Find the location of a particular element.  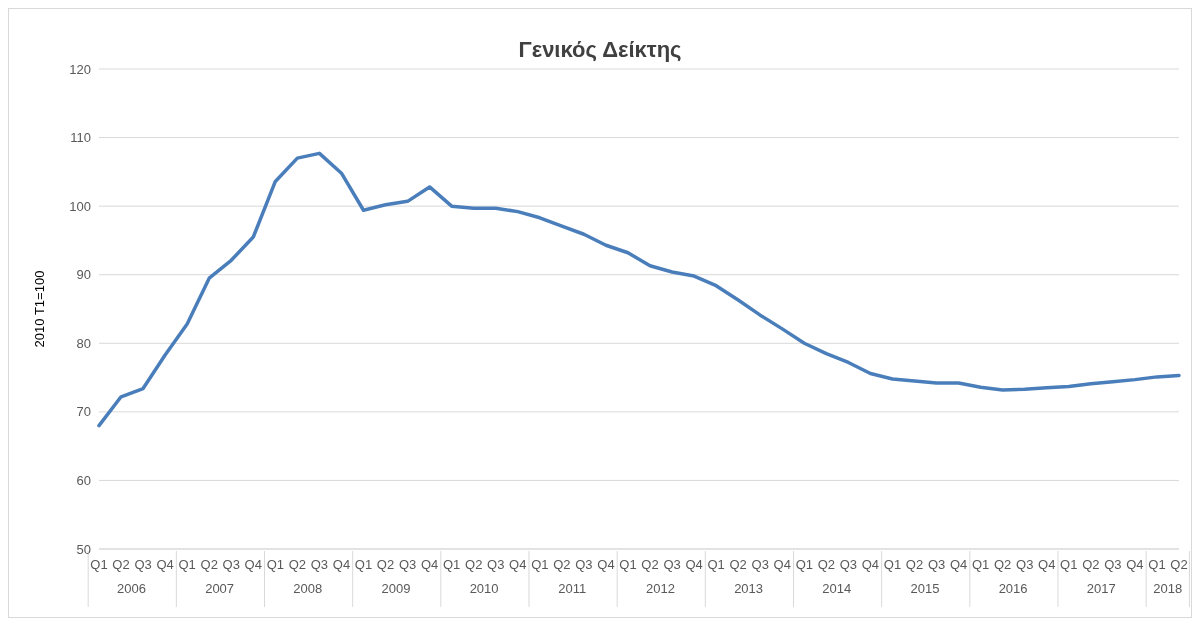

y-tick-label: 60 is located at coordinates (83, 481).